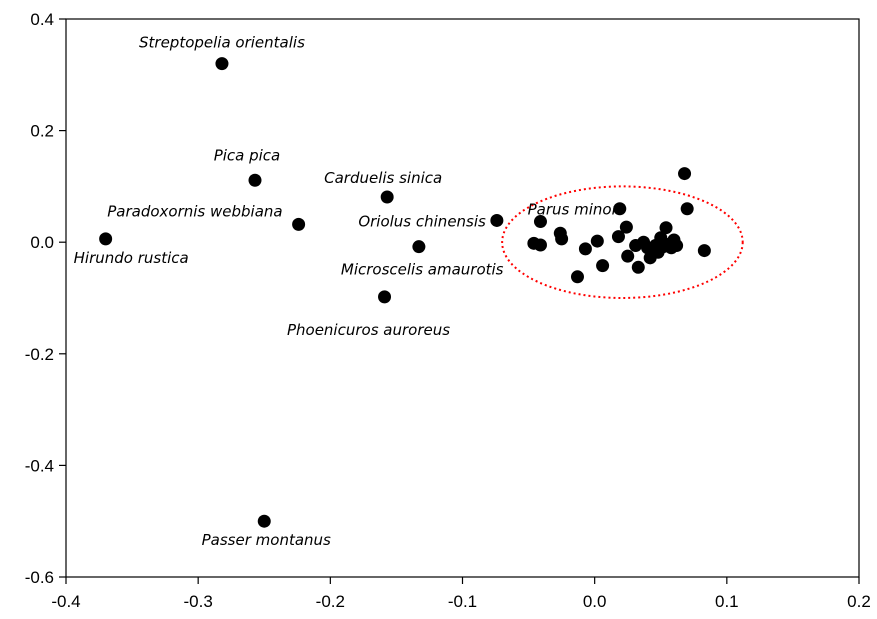  I want to click on y-tick-label: 0.0, so click(42, 242).